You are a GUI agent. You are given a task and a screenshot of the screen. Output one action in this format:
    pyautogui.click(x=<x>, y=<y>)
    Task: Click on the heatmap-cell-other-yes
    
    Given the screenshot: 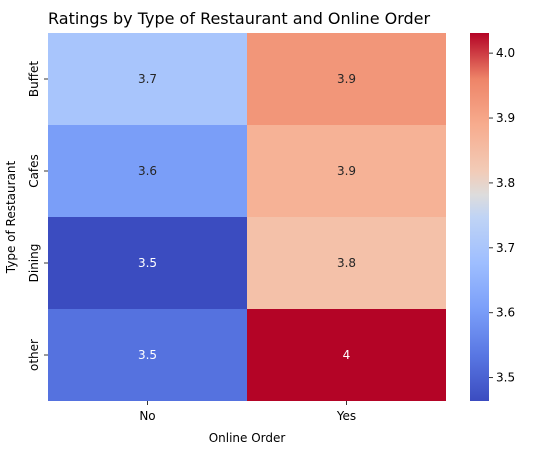 What is the action you would take?
    pyautogui.click(x=346, y=355)
    